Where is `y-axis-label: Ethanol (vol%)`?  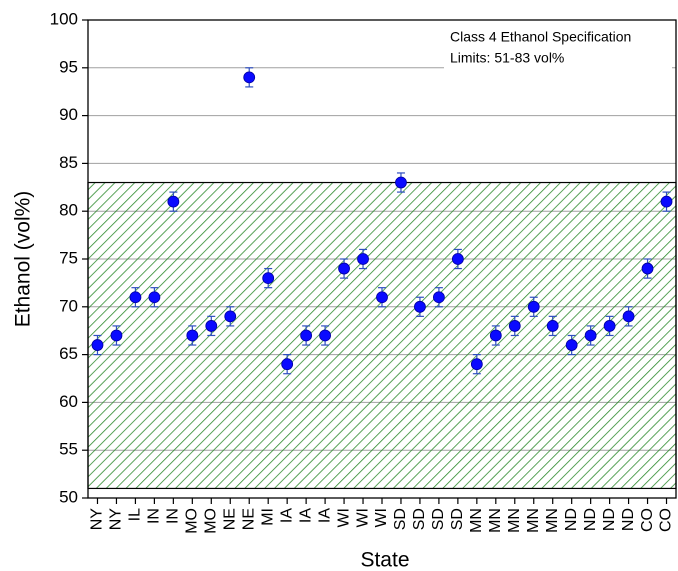 y-axis-label: Ethanol (vol%) is located at coordinates (23, 259).